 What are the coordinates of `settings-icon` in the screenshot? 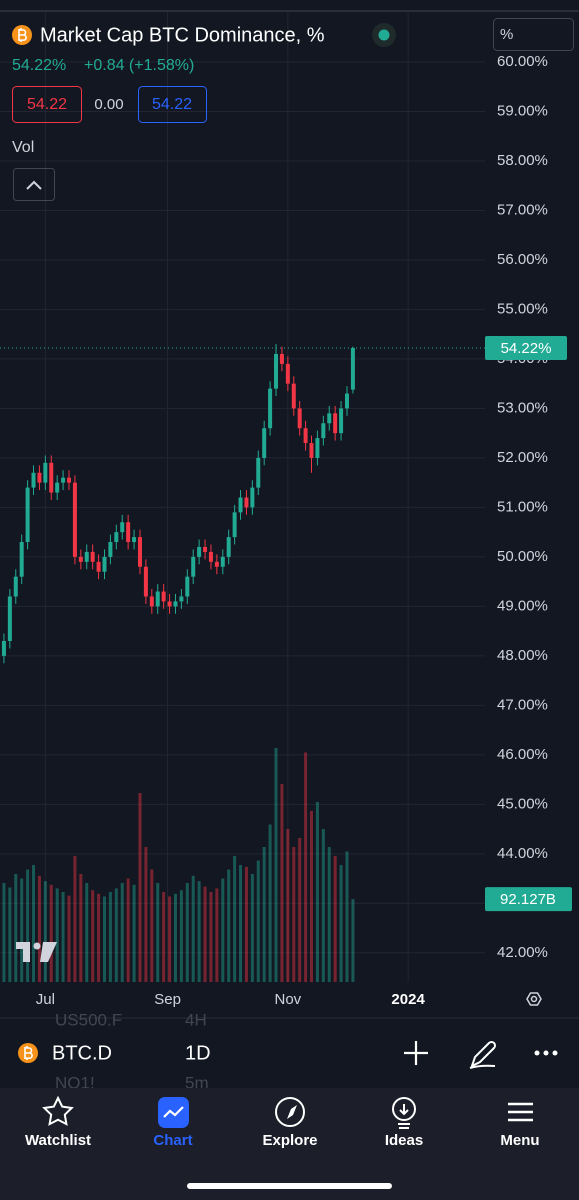 It's located at (534, 999).